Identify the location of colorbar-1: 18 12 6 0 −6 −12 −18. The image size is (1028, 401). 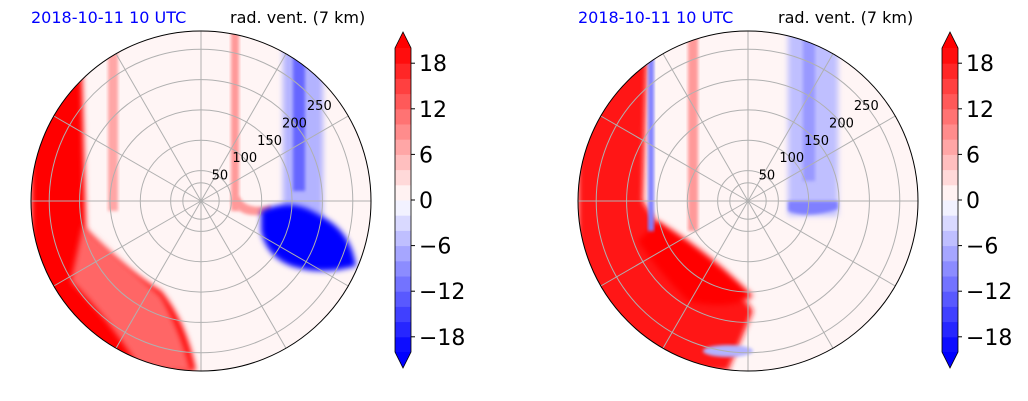
(429, 200).